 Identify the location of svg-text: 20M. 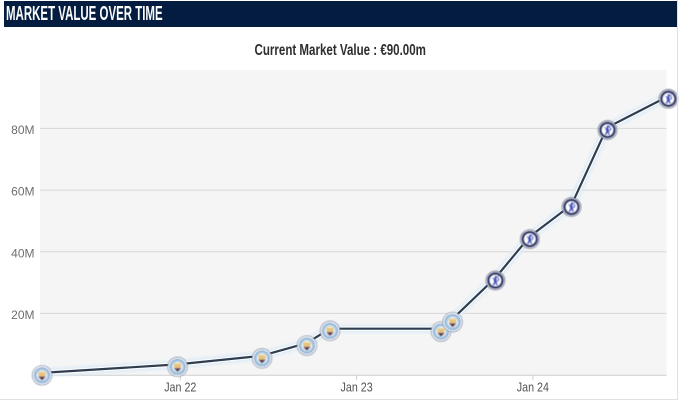
(22, 315).